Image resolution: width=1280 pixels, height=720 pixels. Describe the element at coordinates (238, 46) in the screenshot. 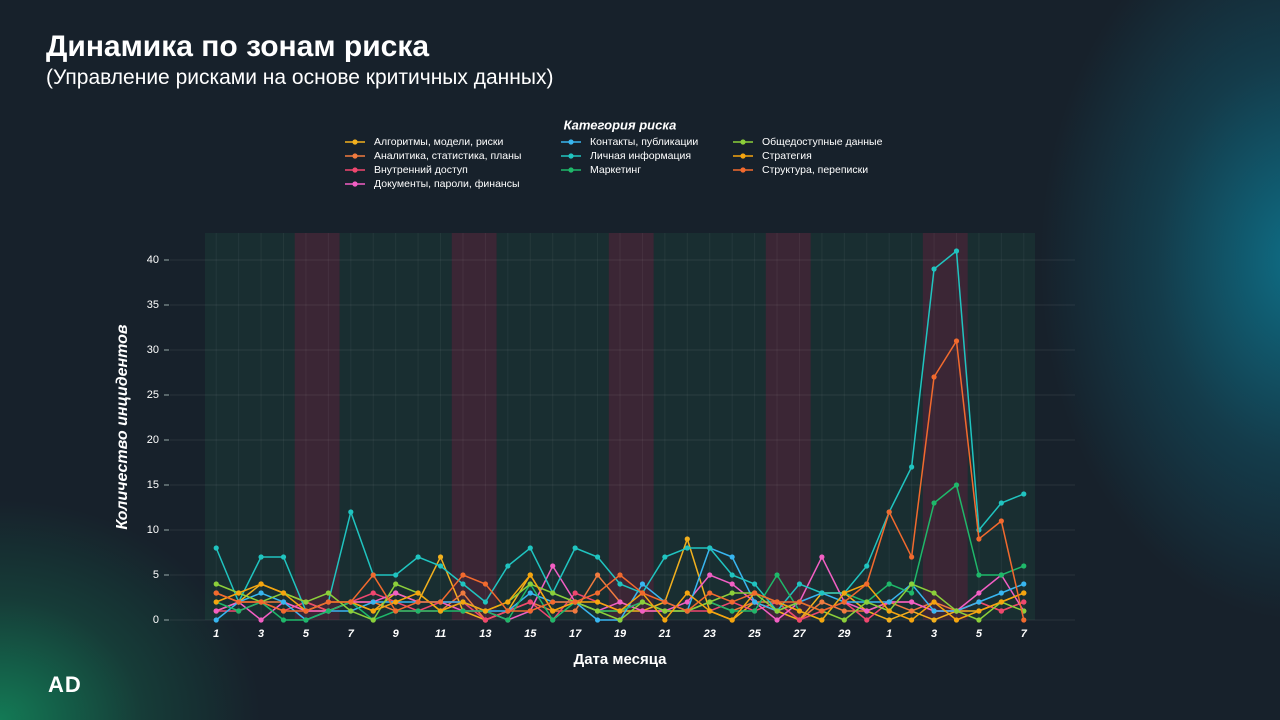

I see `page-title: Динамика по зонам риска` at that location.